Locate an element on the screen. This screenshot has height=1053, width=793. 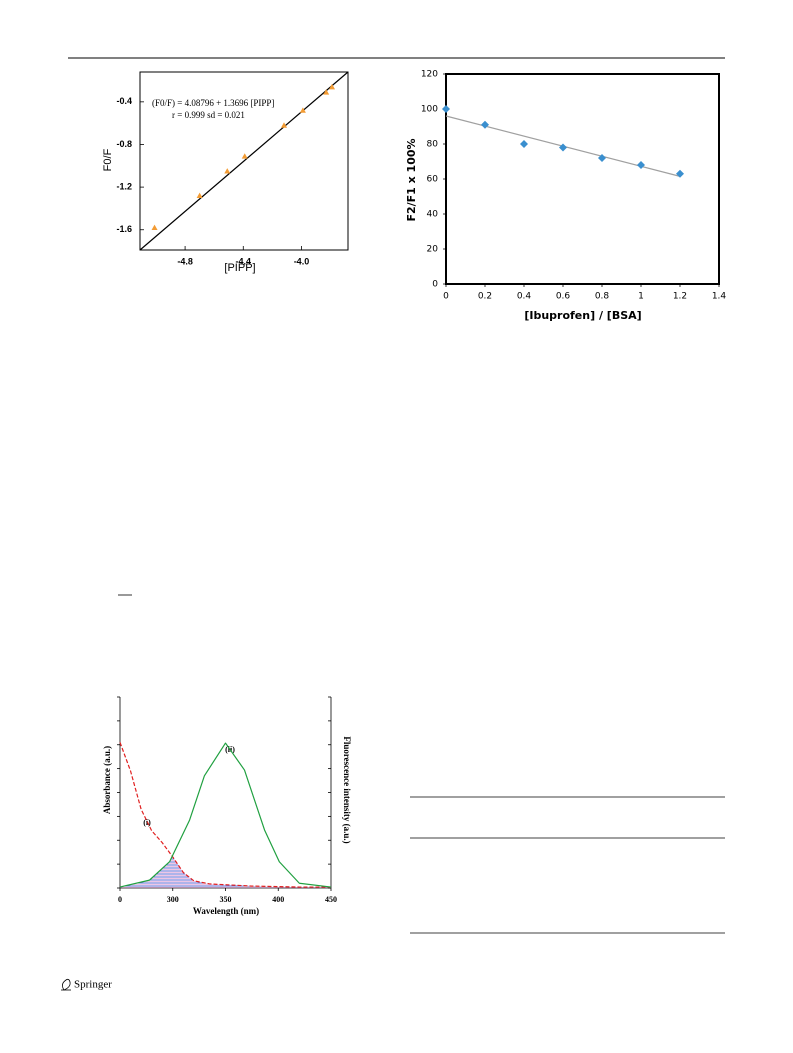
y-axis-label: F0/F is located at coordinates (108, 159).